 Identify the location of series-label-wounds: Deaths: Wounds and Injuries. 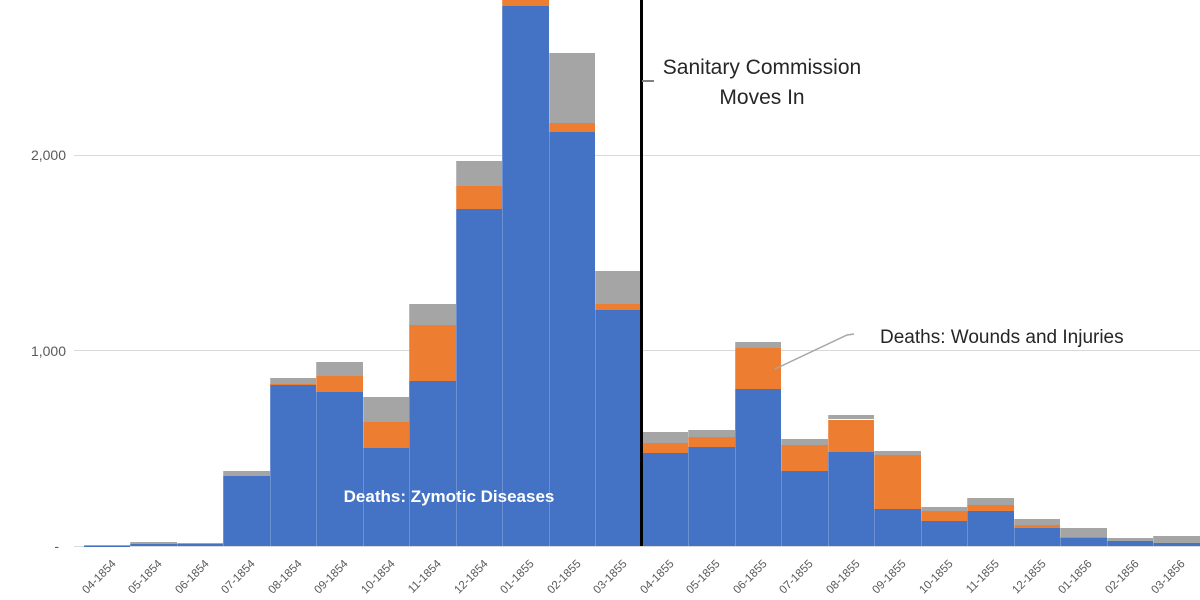
(1002, 337).